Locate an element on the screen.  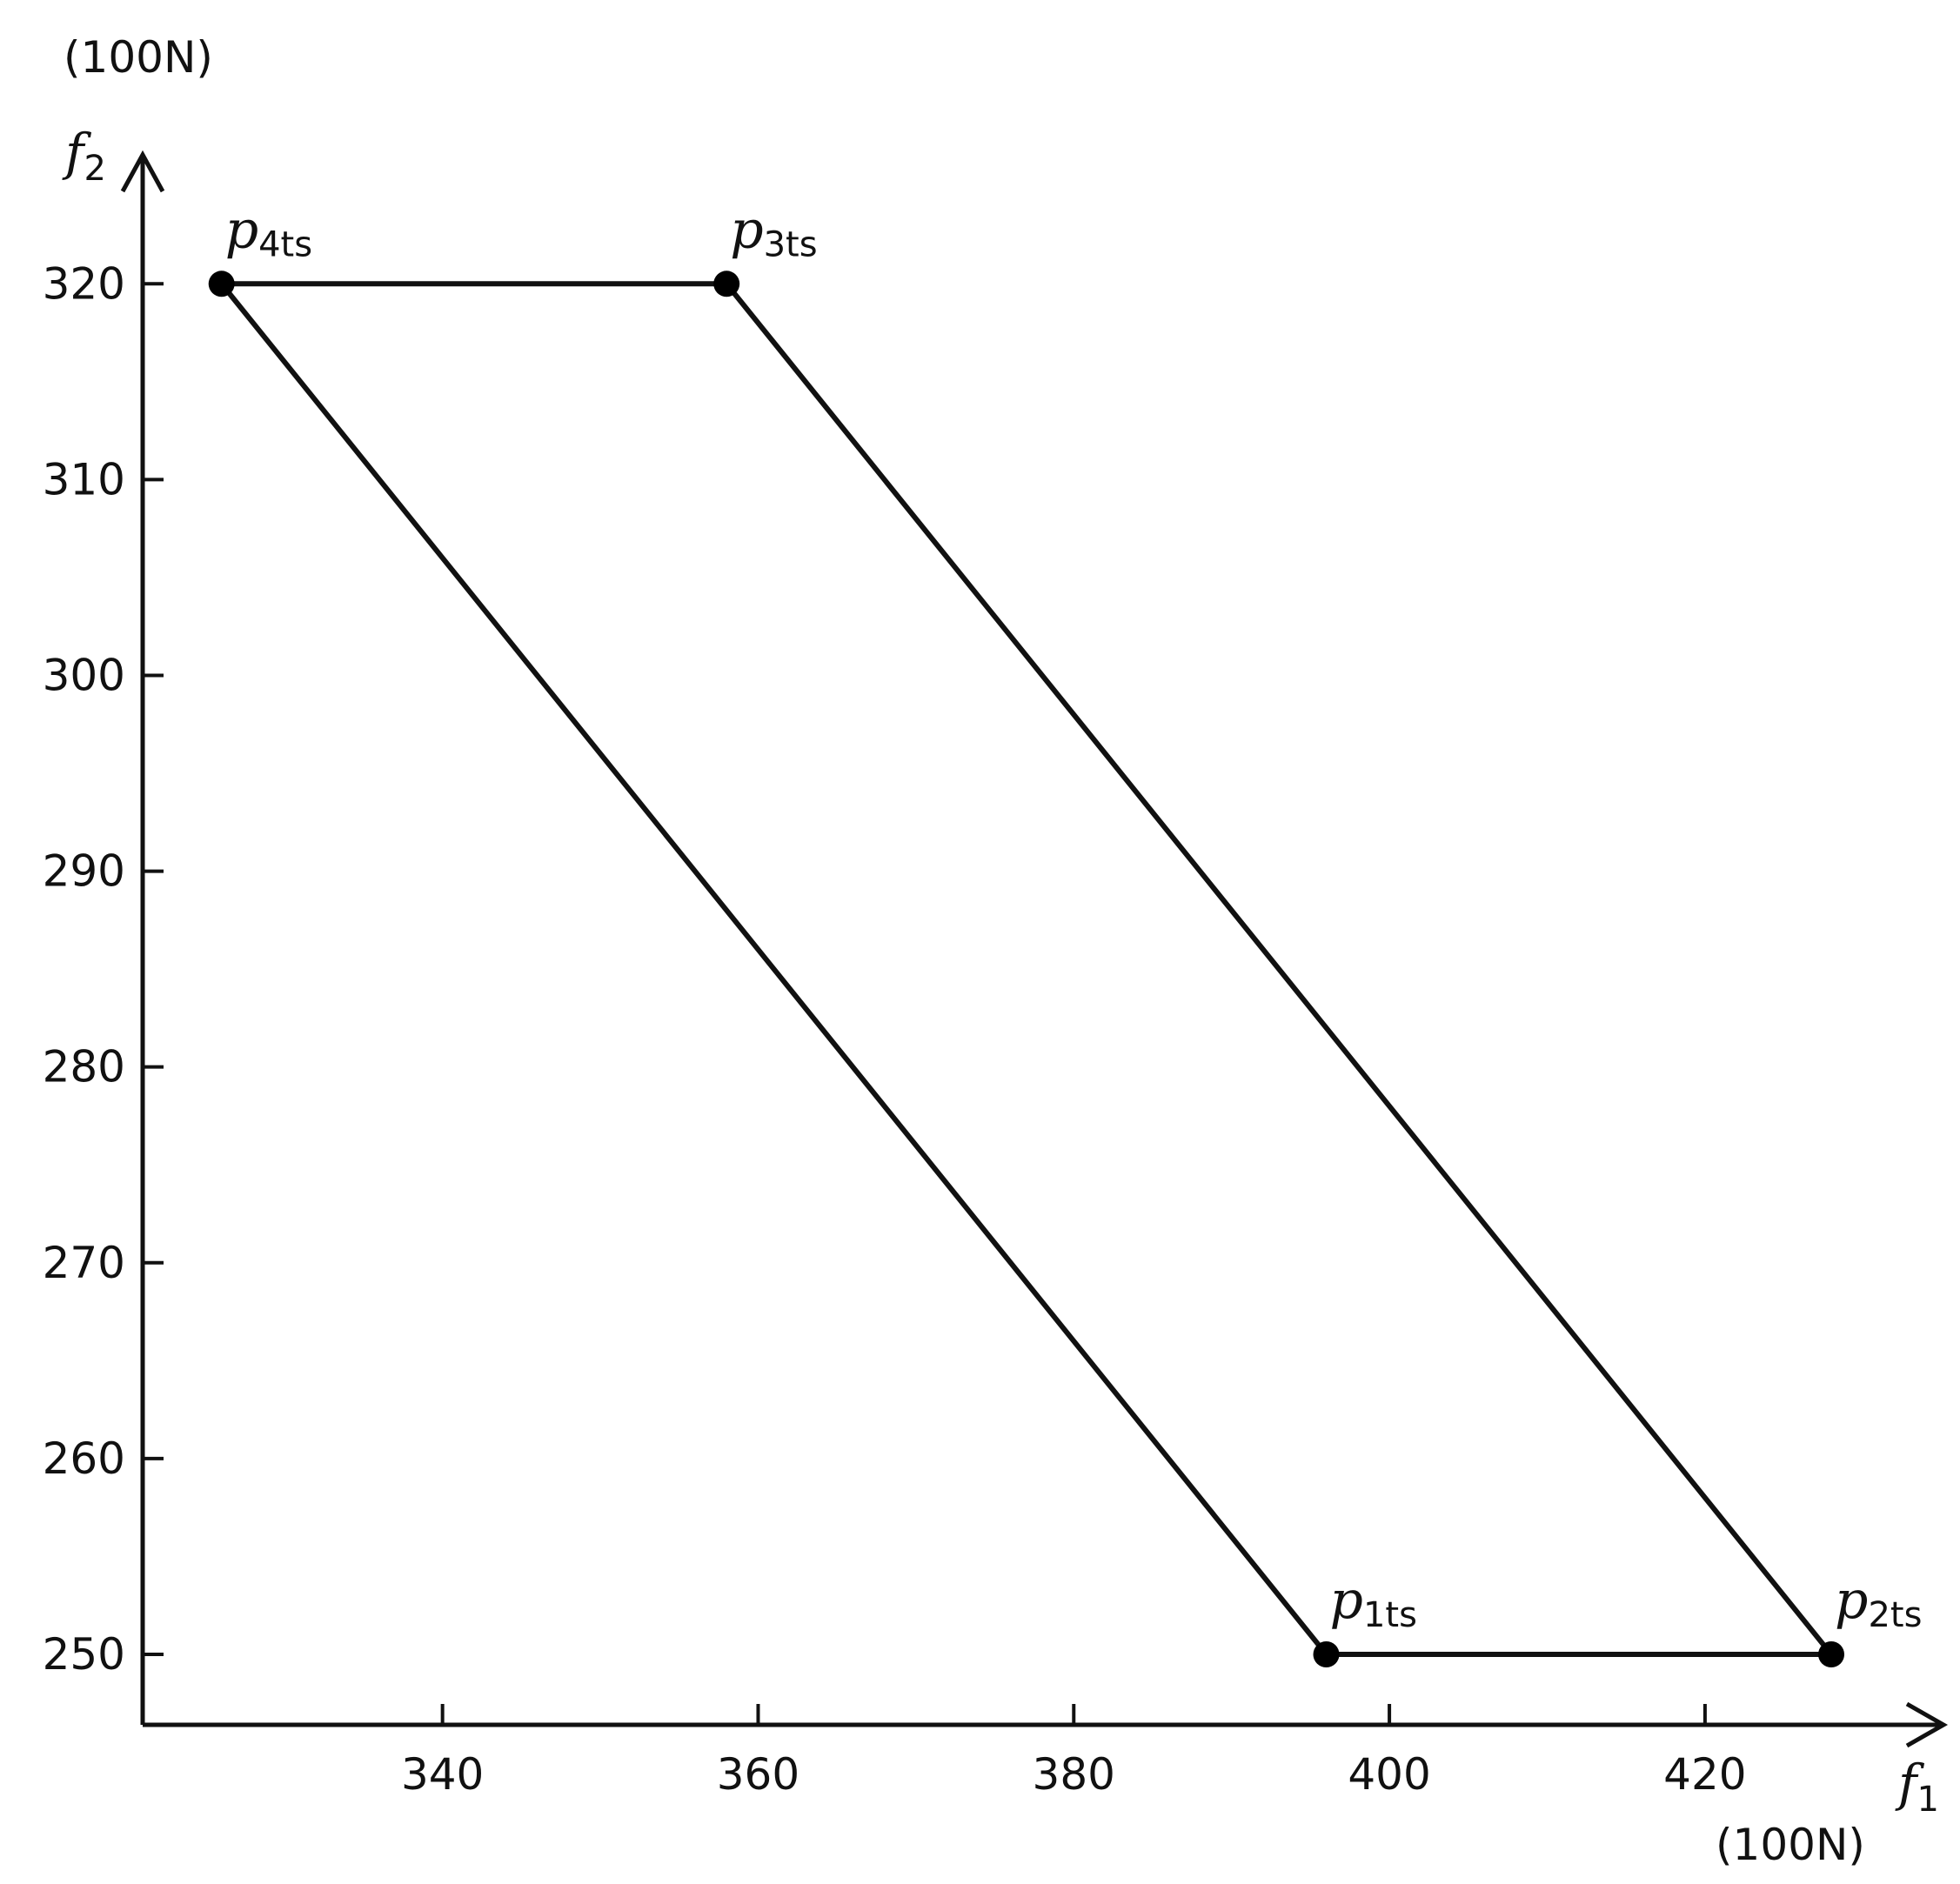
x-tick-label: 420 is located at coordinates (1705, 1775).